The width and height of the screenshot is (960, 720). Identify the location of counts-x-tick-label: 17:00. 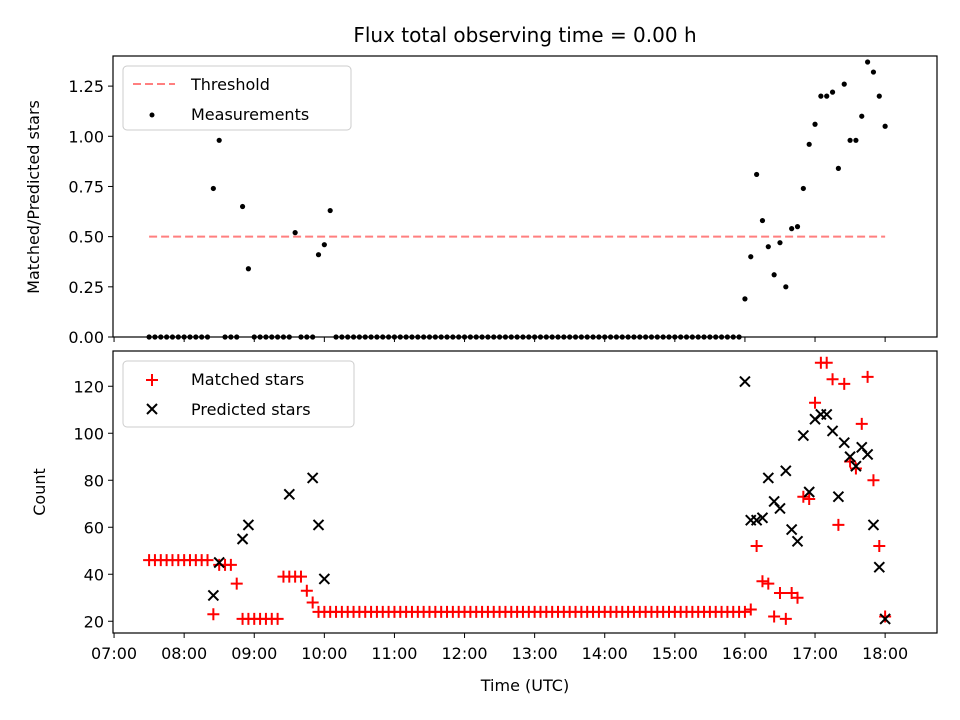
(815, 653).